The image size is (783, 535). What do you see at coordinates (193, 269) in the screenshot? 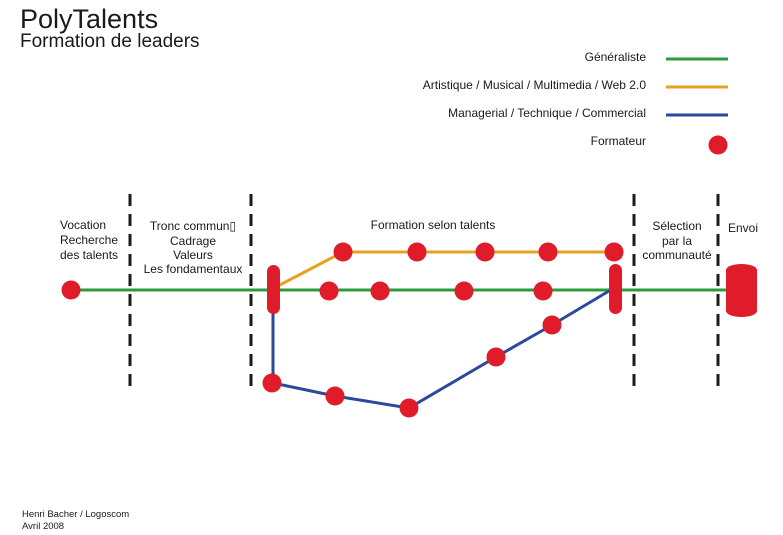
I see `stage-tronc-line-4: Les fondamentaux` at bounding box center [193, 269].